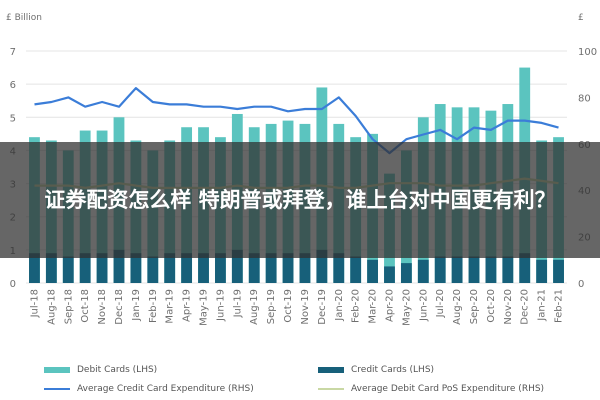  Describe the element at coordinates (457, 307) in the screenshot. I see `x-tick-label: Aug-20` at that location.